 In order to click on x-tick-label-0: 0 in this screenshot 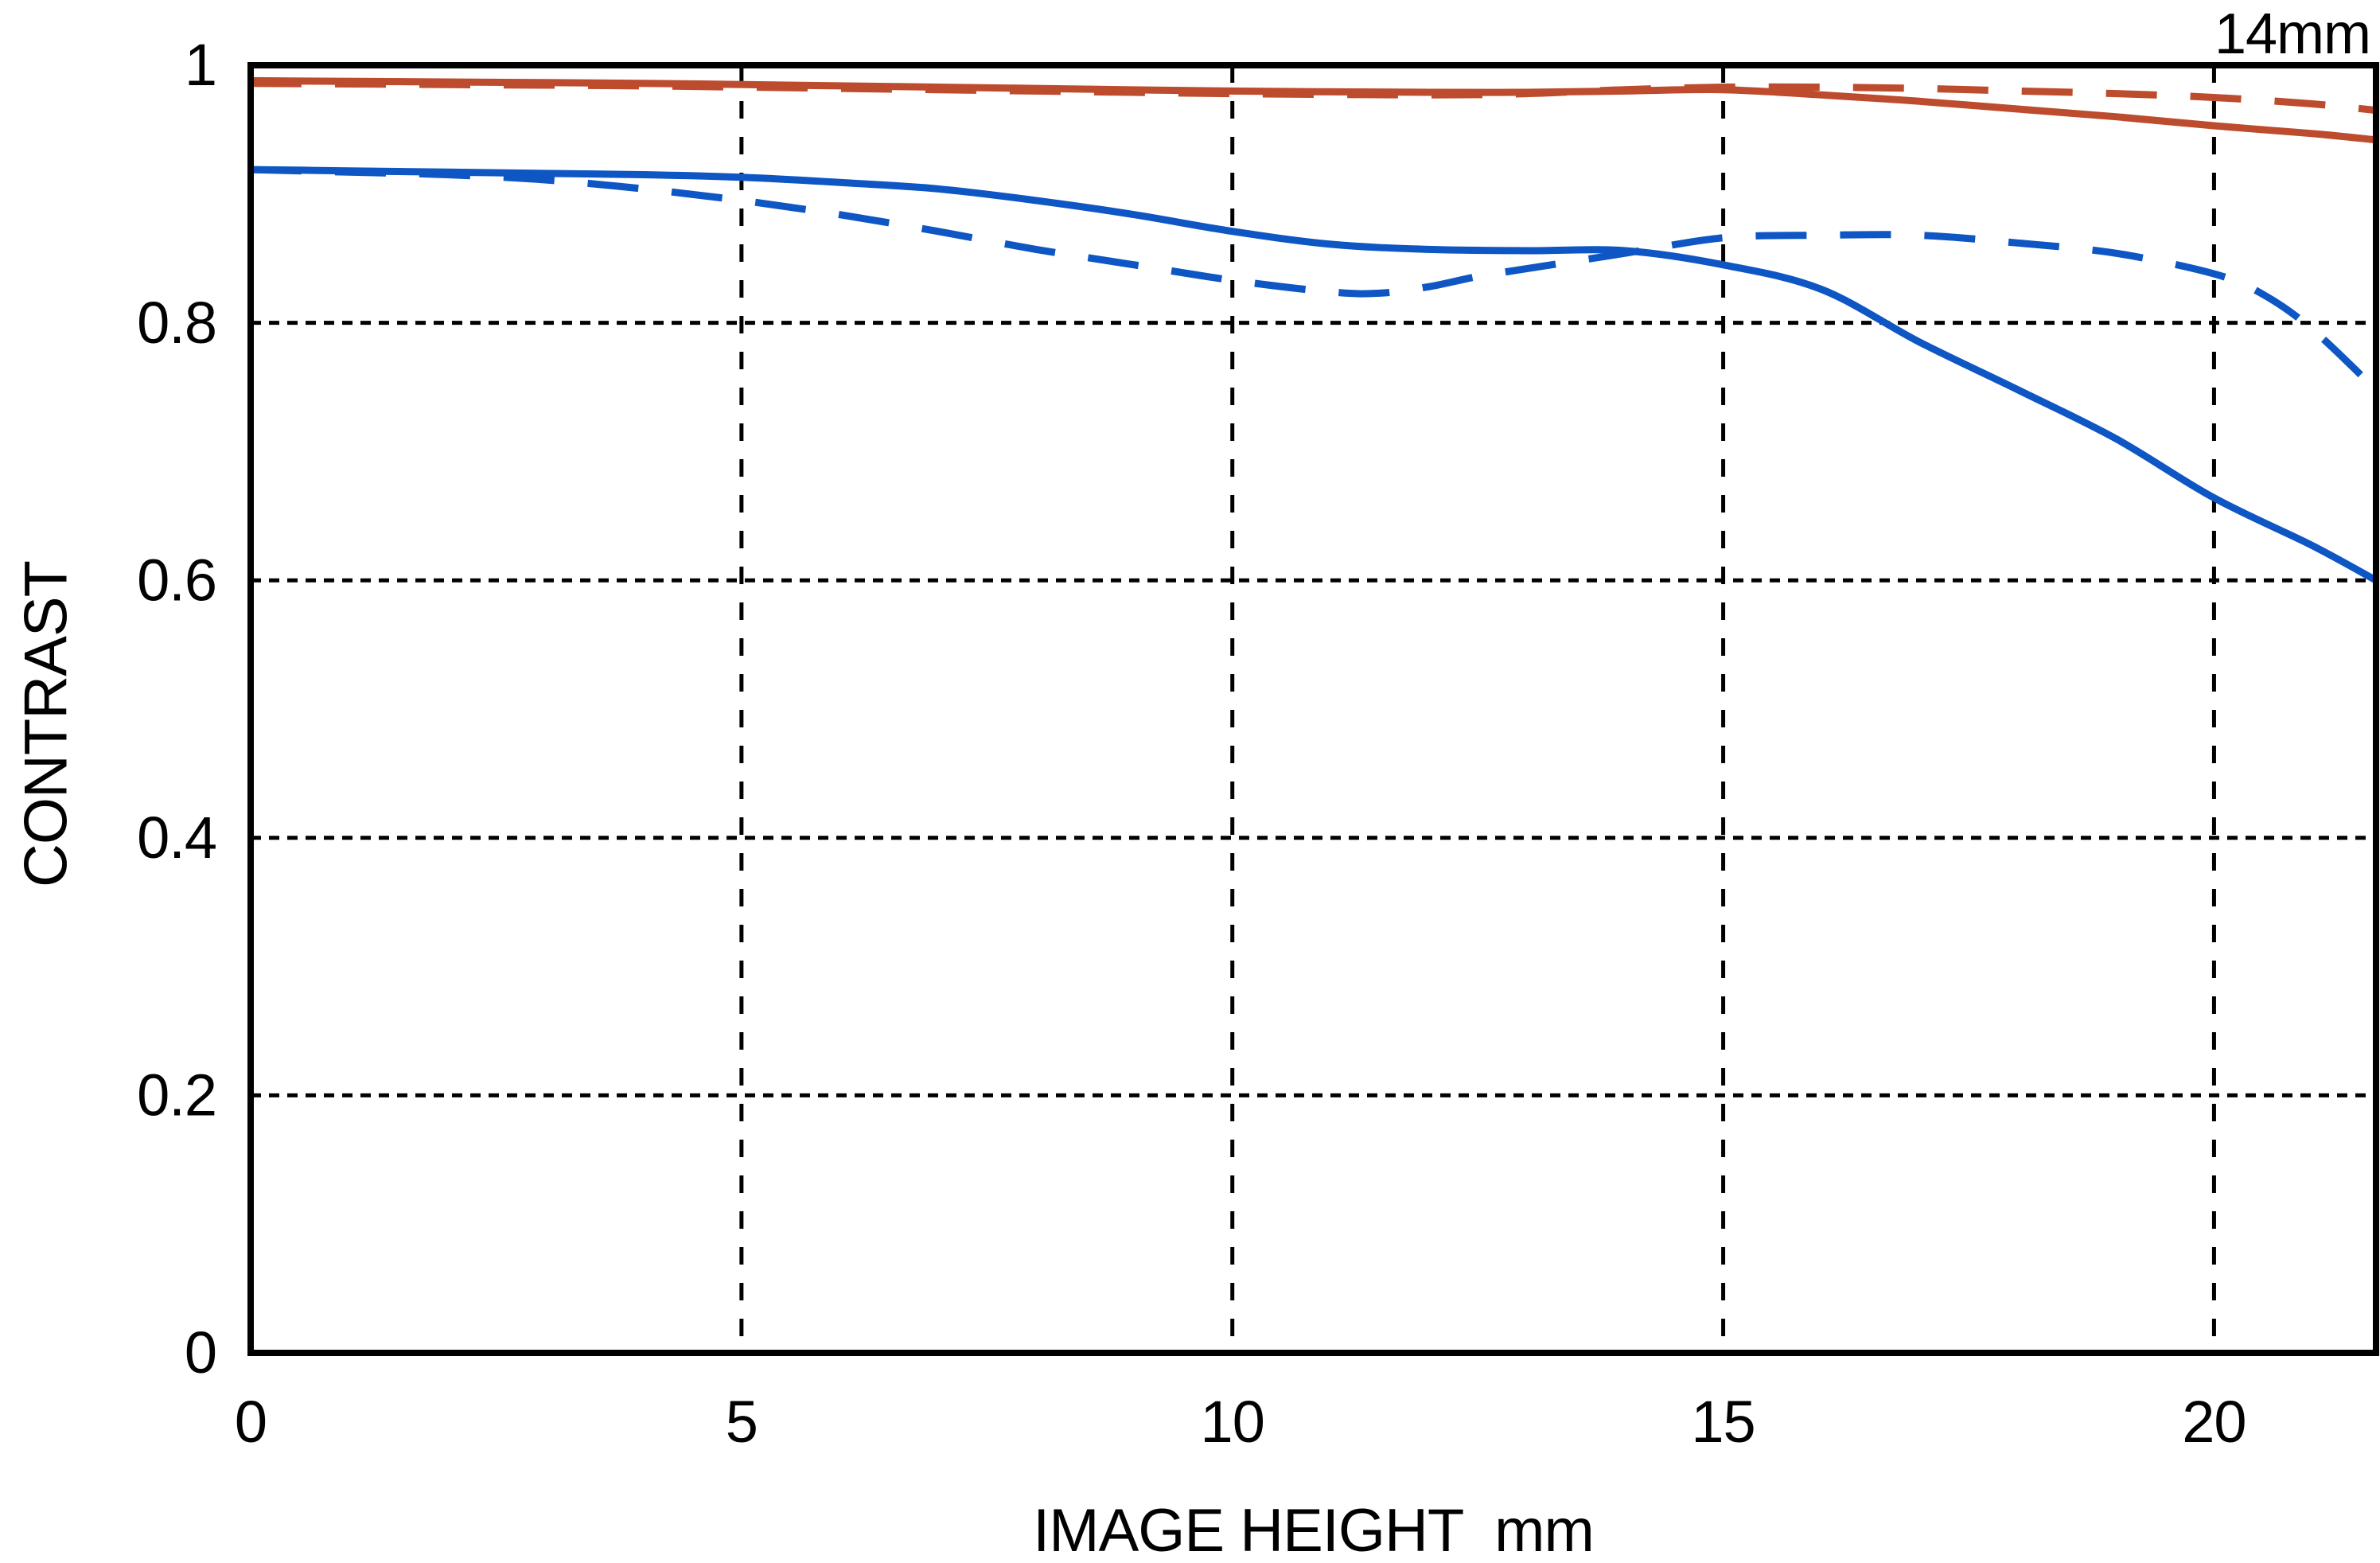, I will do `click(251, 1422)`.